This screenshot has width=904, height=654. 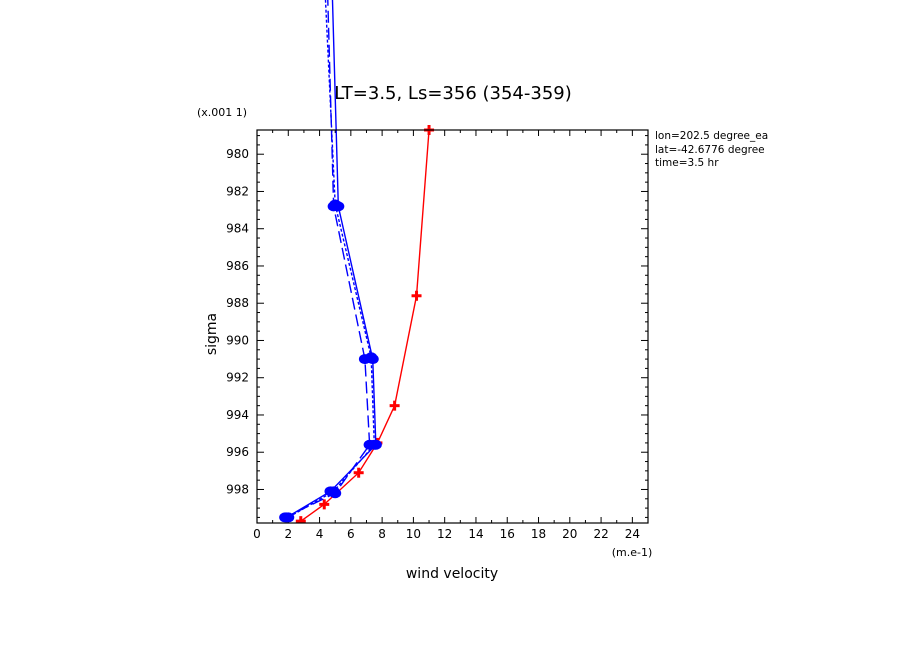 What do you see at coordinates (538, 534) in the screenshot?
I see `x-tick-label: 18` at bounding box center [538, 534].